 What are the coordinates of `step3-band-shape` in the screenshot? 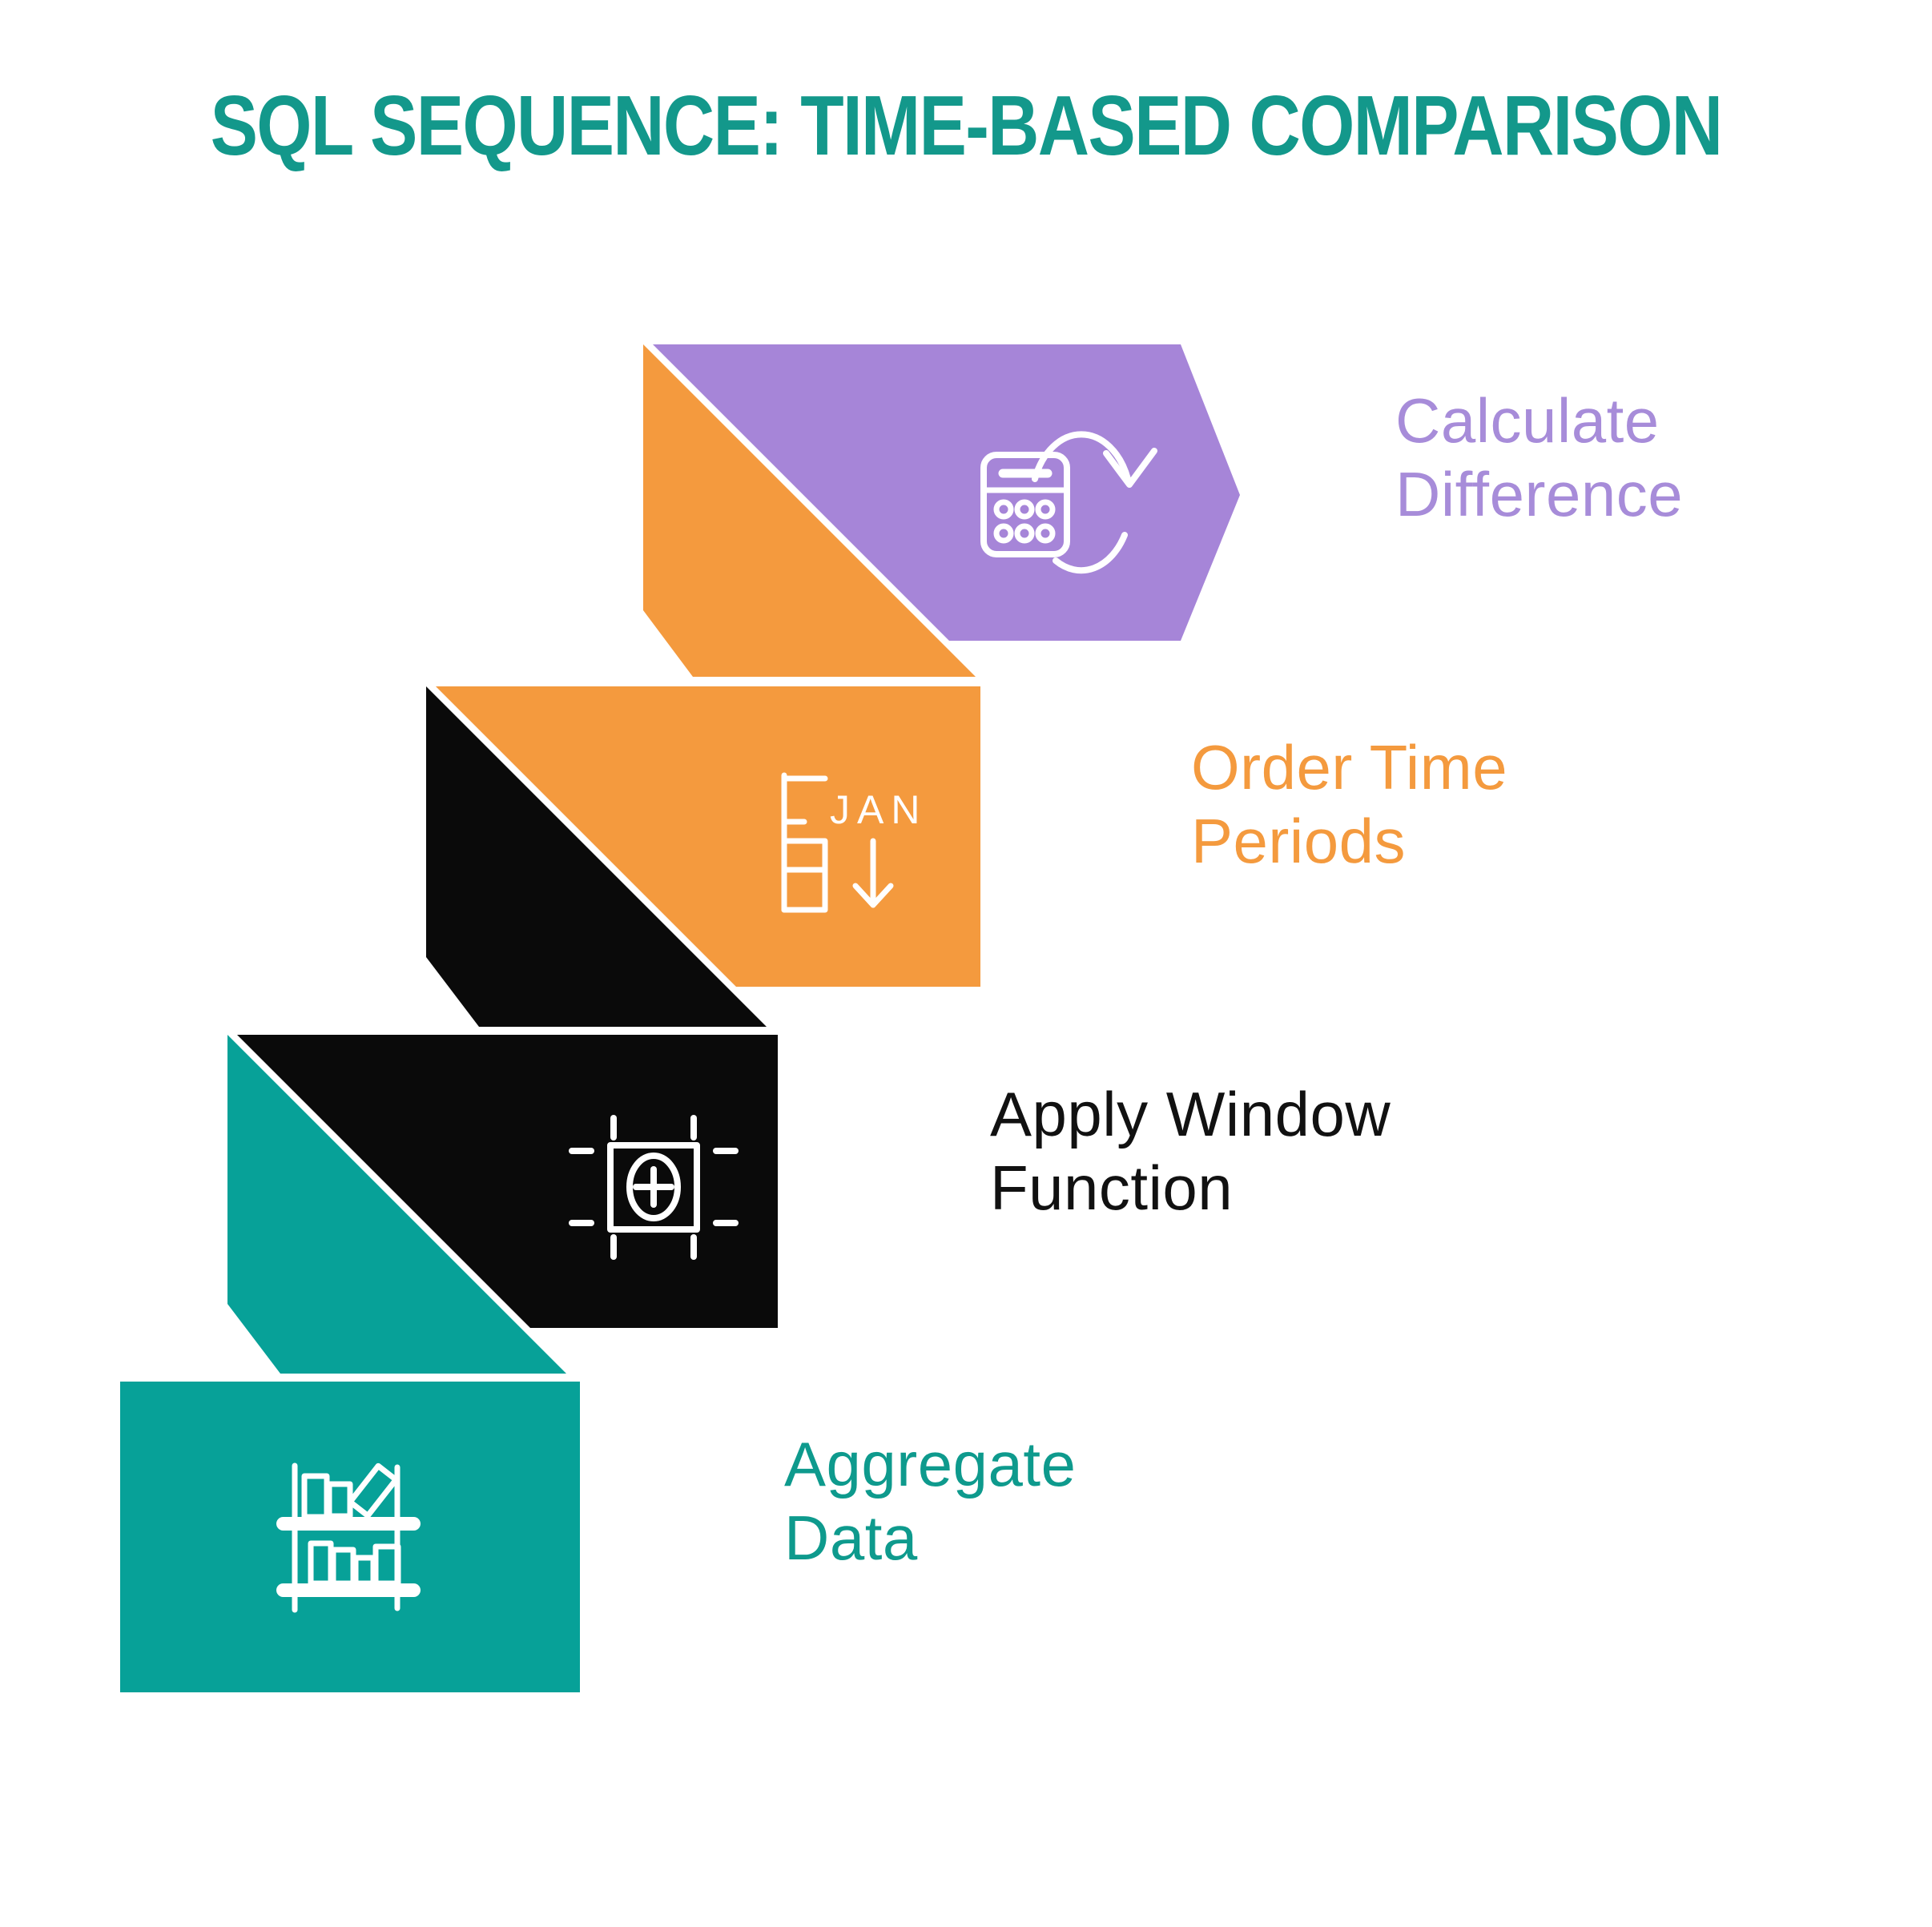 It's located at (507, 1181).